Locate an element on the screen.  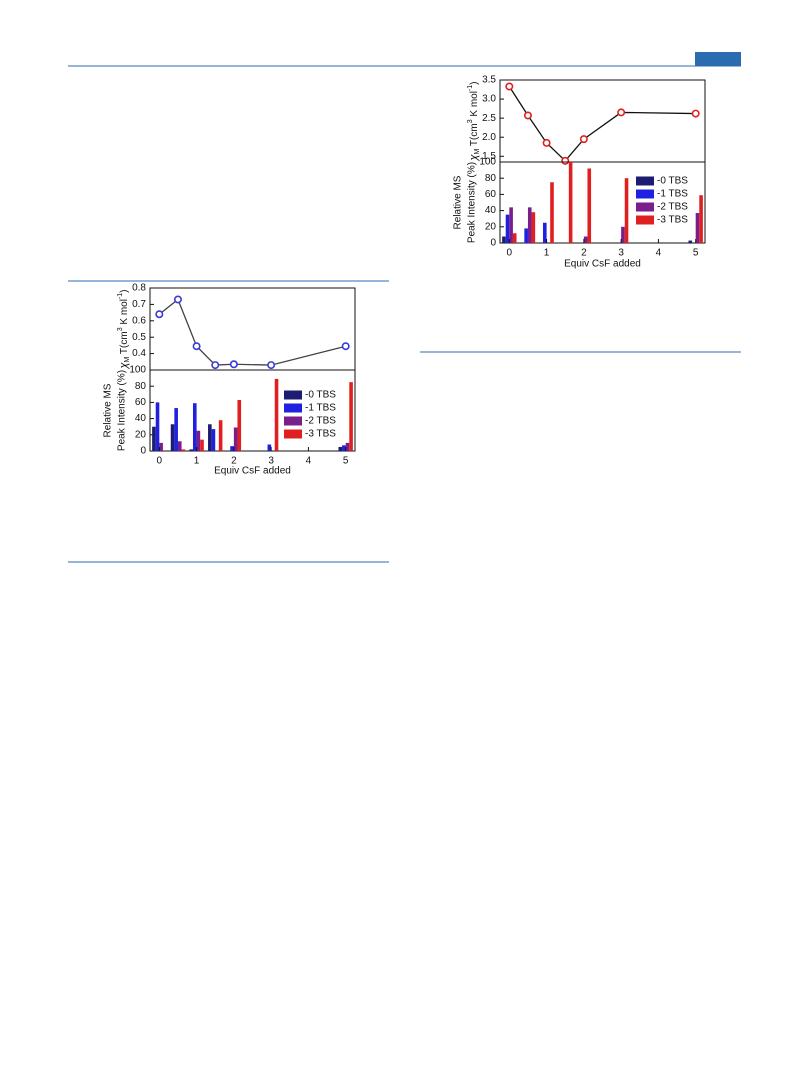
y-tick-label: 0.4 is located at coordinates (139, 353).